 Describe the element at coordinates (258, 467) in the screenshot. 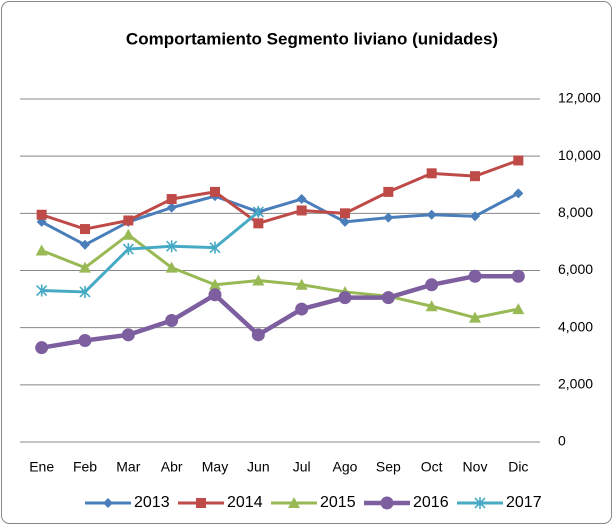

I see `x-tick-label: Jun` at that location.